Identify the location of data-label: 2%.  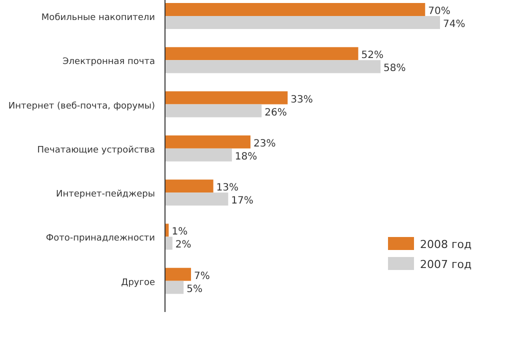
(183, 245).